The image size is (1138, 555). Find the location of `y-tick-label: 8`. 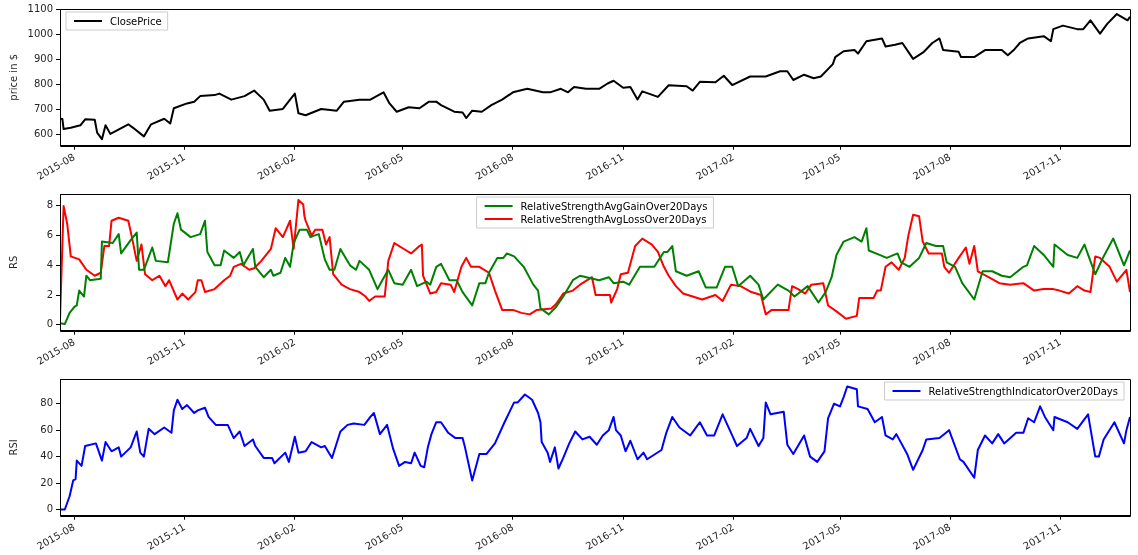

y-tick-label: 8 is located at coordinates (49, 205).